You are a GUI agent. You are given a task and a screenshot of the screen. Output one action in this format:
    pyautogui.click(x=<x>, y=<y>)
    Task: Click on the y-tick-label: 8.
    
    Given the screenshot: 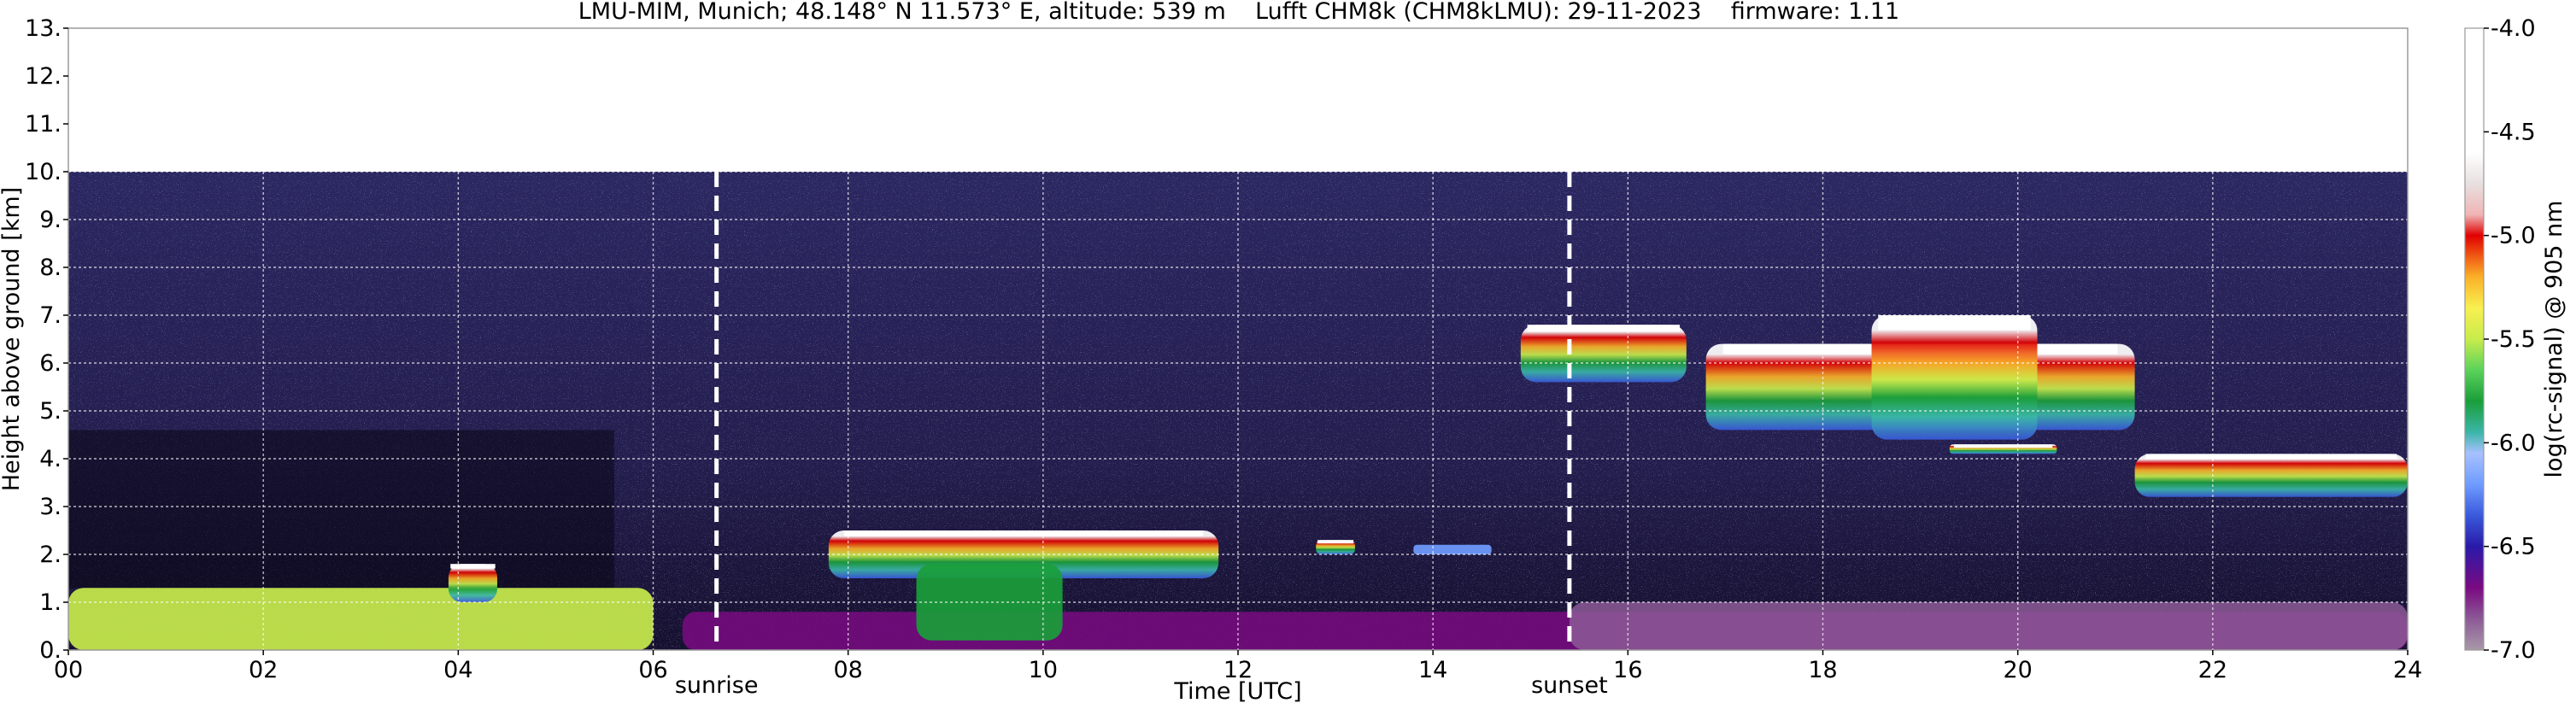 What is the action you would take?
    pyautogui.click(x=50, y=268)
    